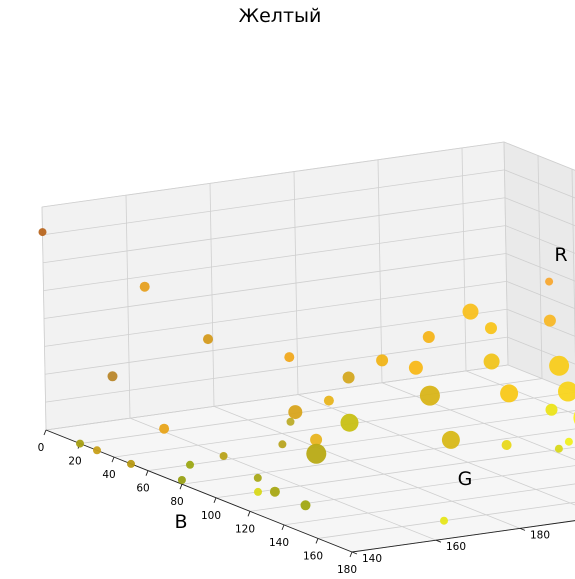 This screenshot has width=575, height=579. What do you see at coordinates (465, 479) in the screenshot?
I see `y-axis-label: G` at bounding box center [465, 479].